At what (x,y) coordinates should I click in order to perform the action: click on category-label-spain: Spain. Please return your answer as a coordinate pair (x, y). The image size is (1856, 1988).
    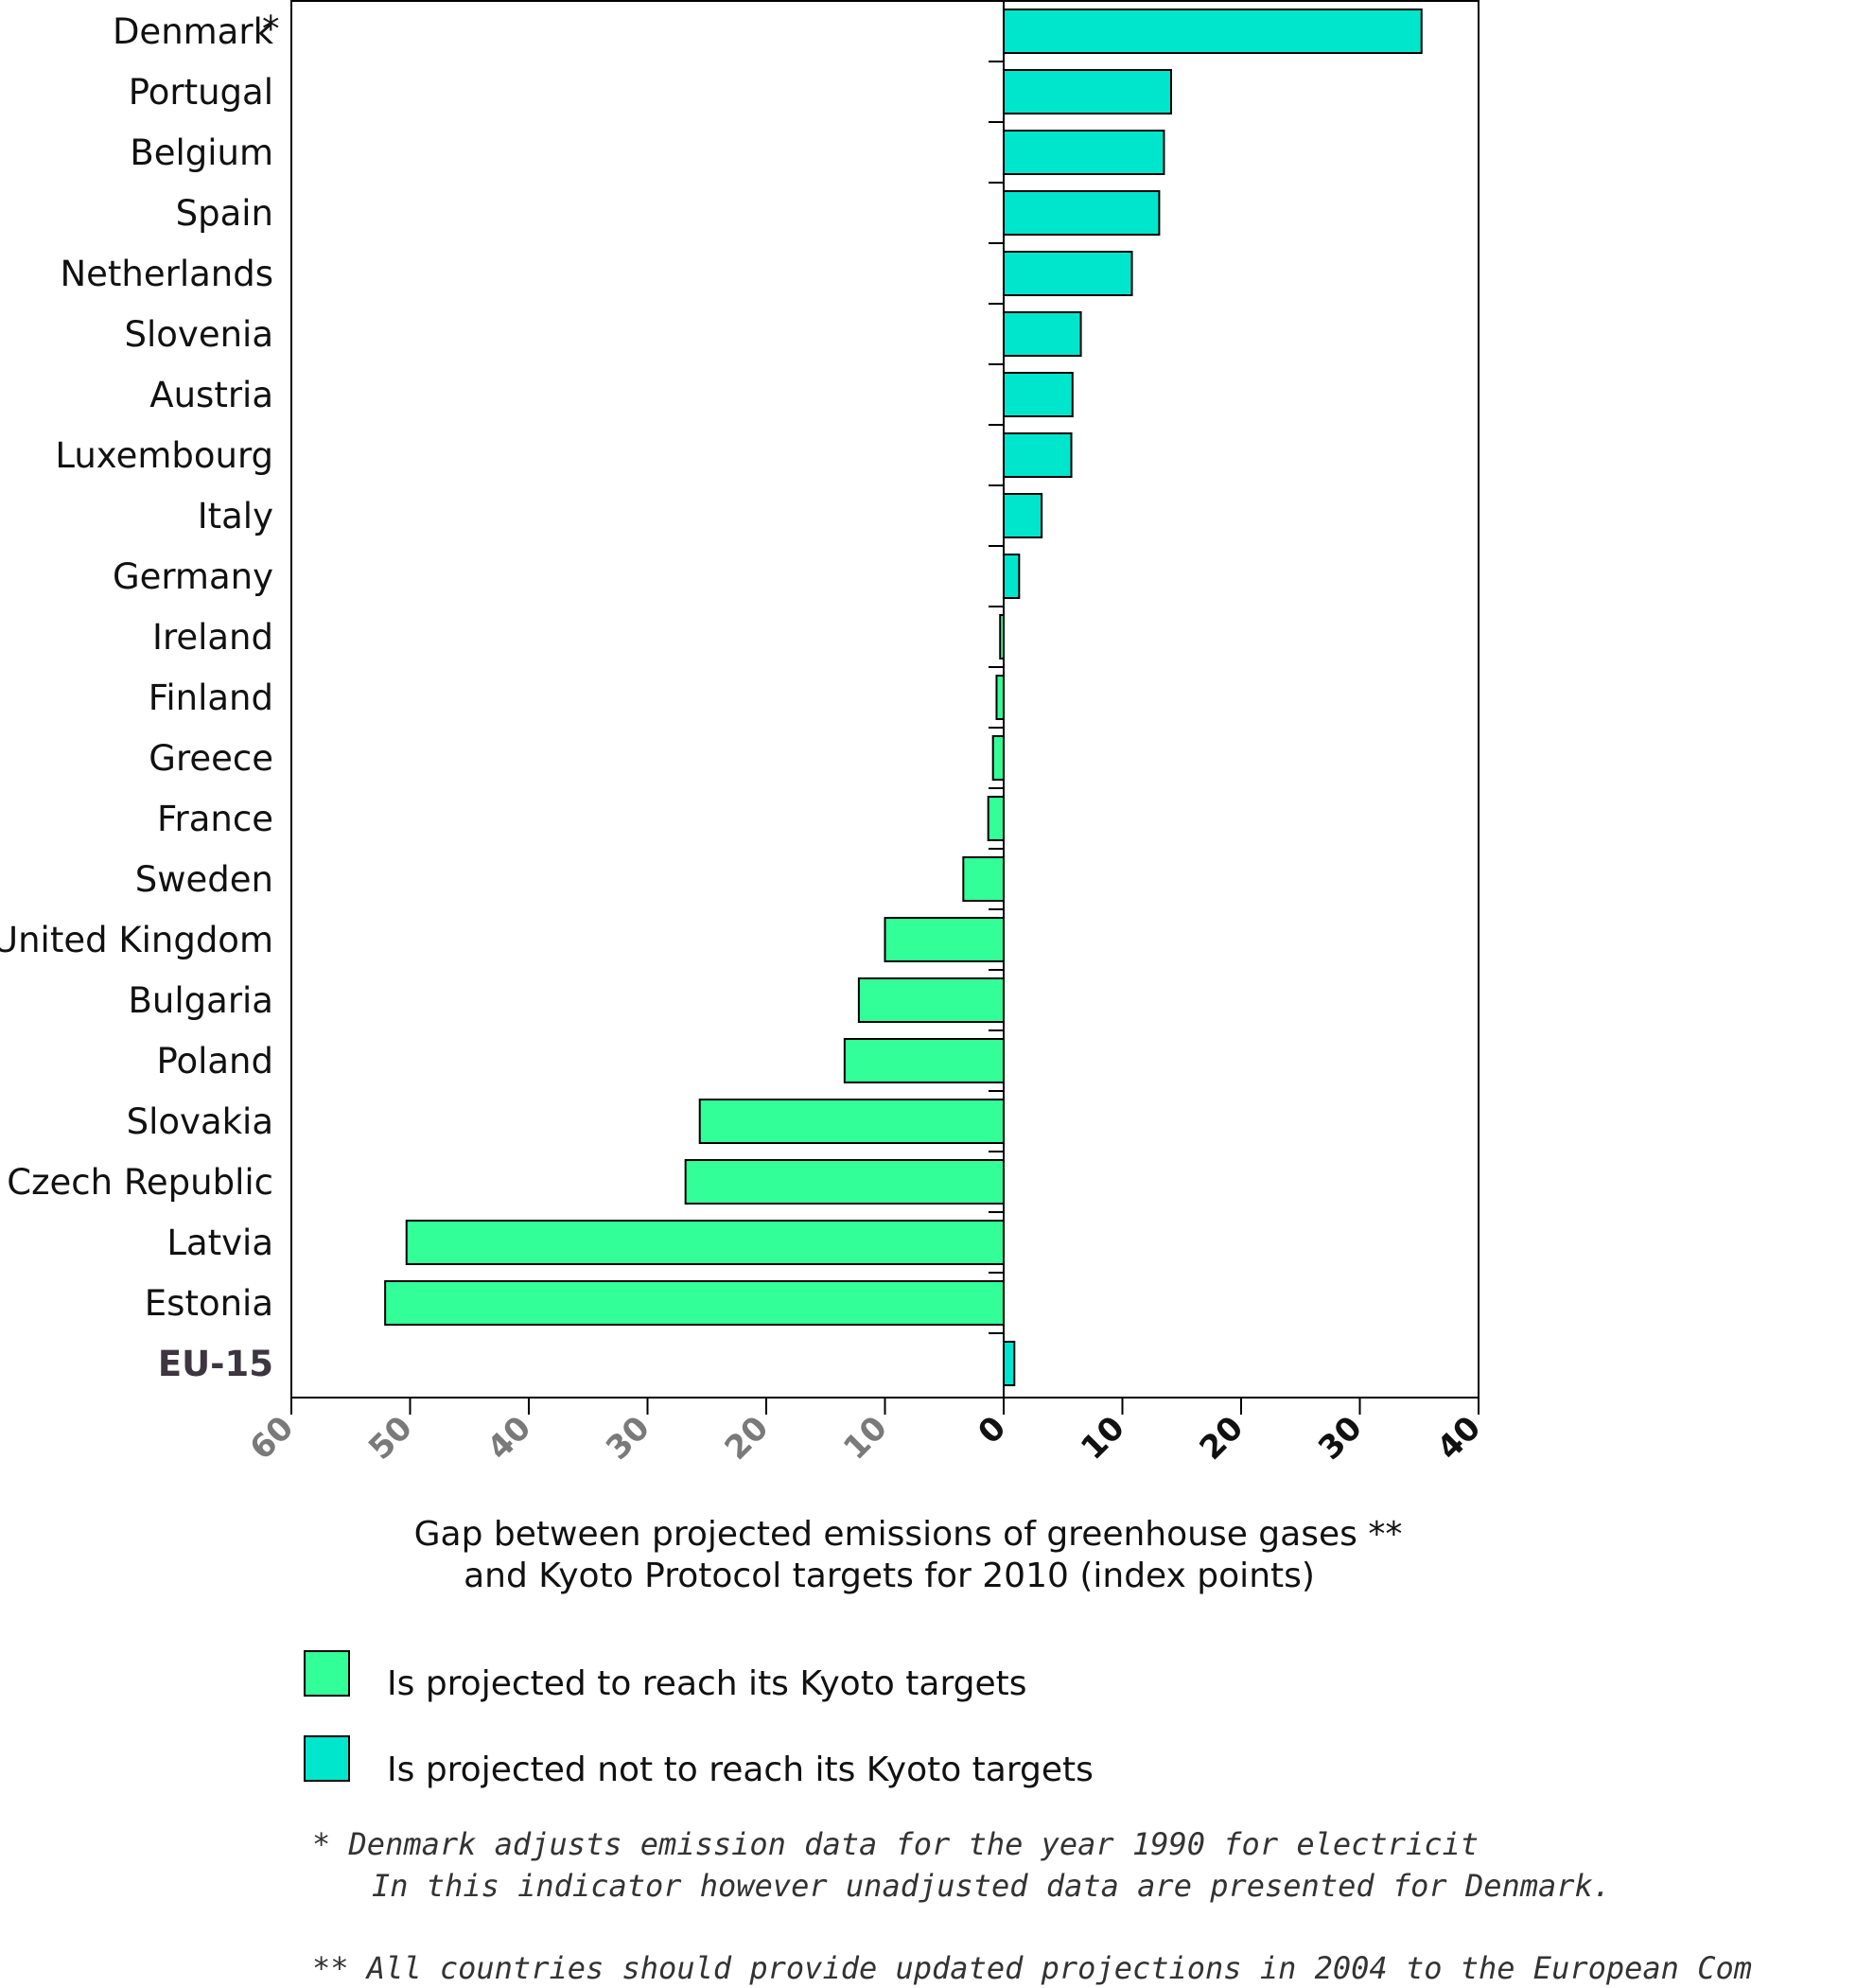
    Looking at the image, I should click on (225, 213).